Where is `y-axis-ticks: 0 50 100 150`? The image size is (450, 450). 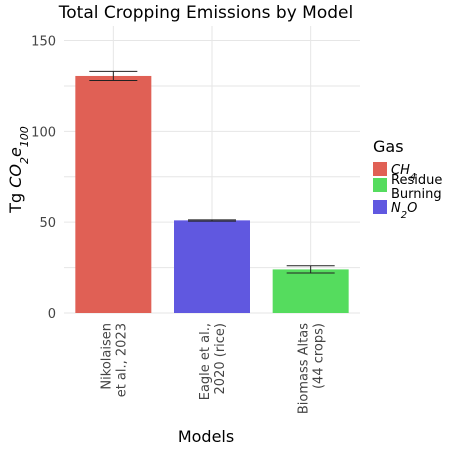
y-axis-ticks: 0 50 100 150 is located at coordinates (43, 178).